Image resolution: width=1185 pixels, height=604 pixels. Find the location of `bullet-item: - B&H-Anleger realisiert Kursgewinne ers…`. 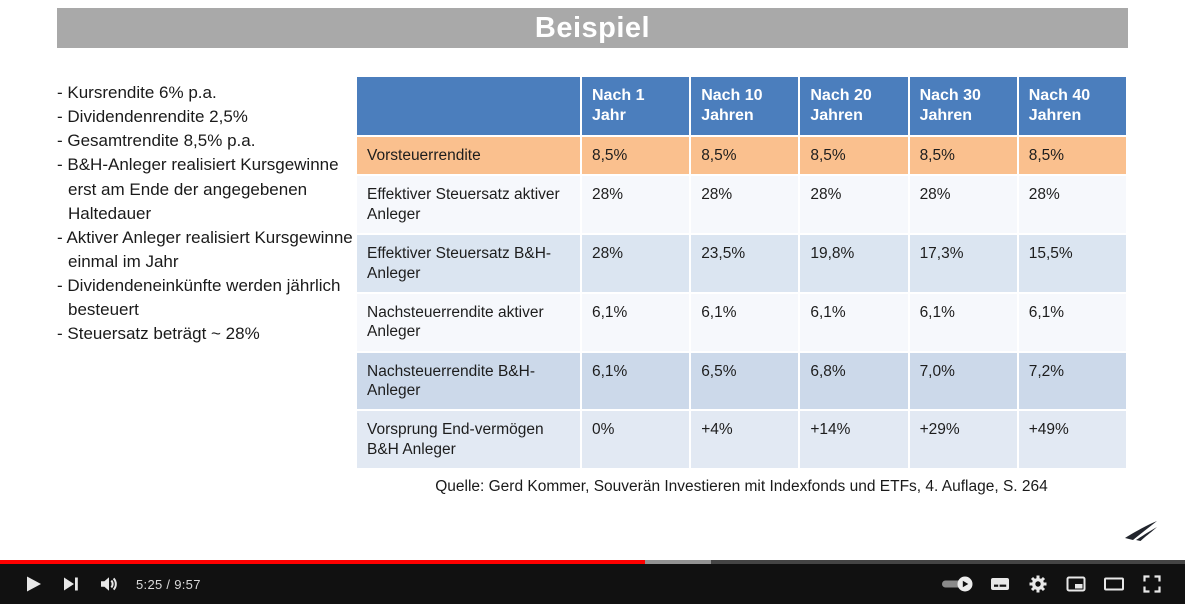

bullet-item: - B&H-Anleger realisiert Kursgewinne ers… is located at coordinates (198, 189).